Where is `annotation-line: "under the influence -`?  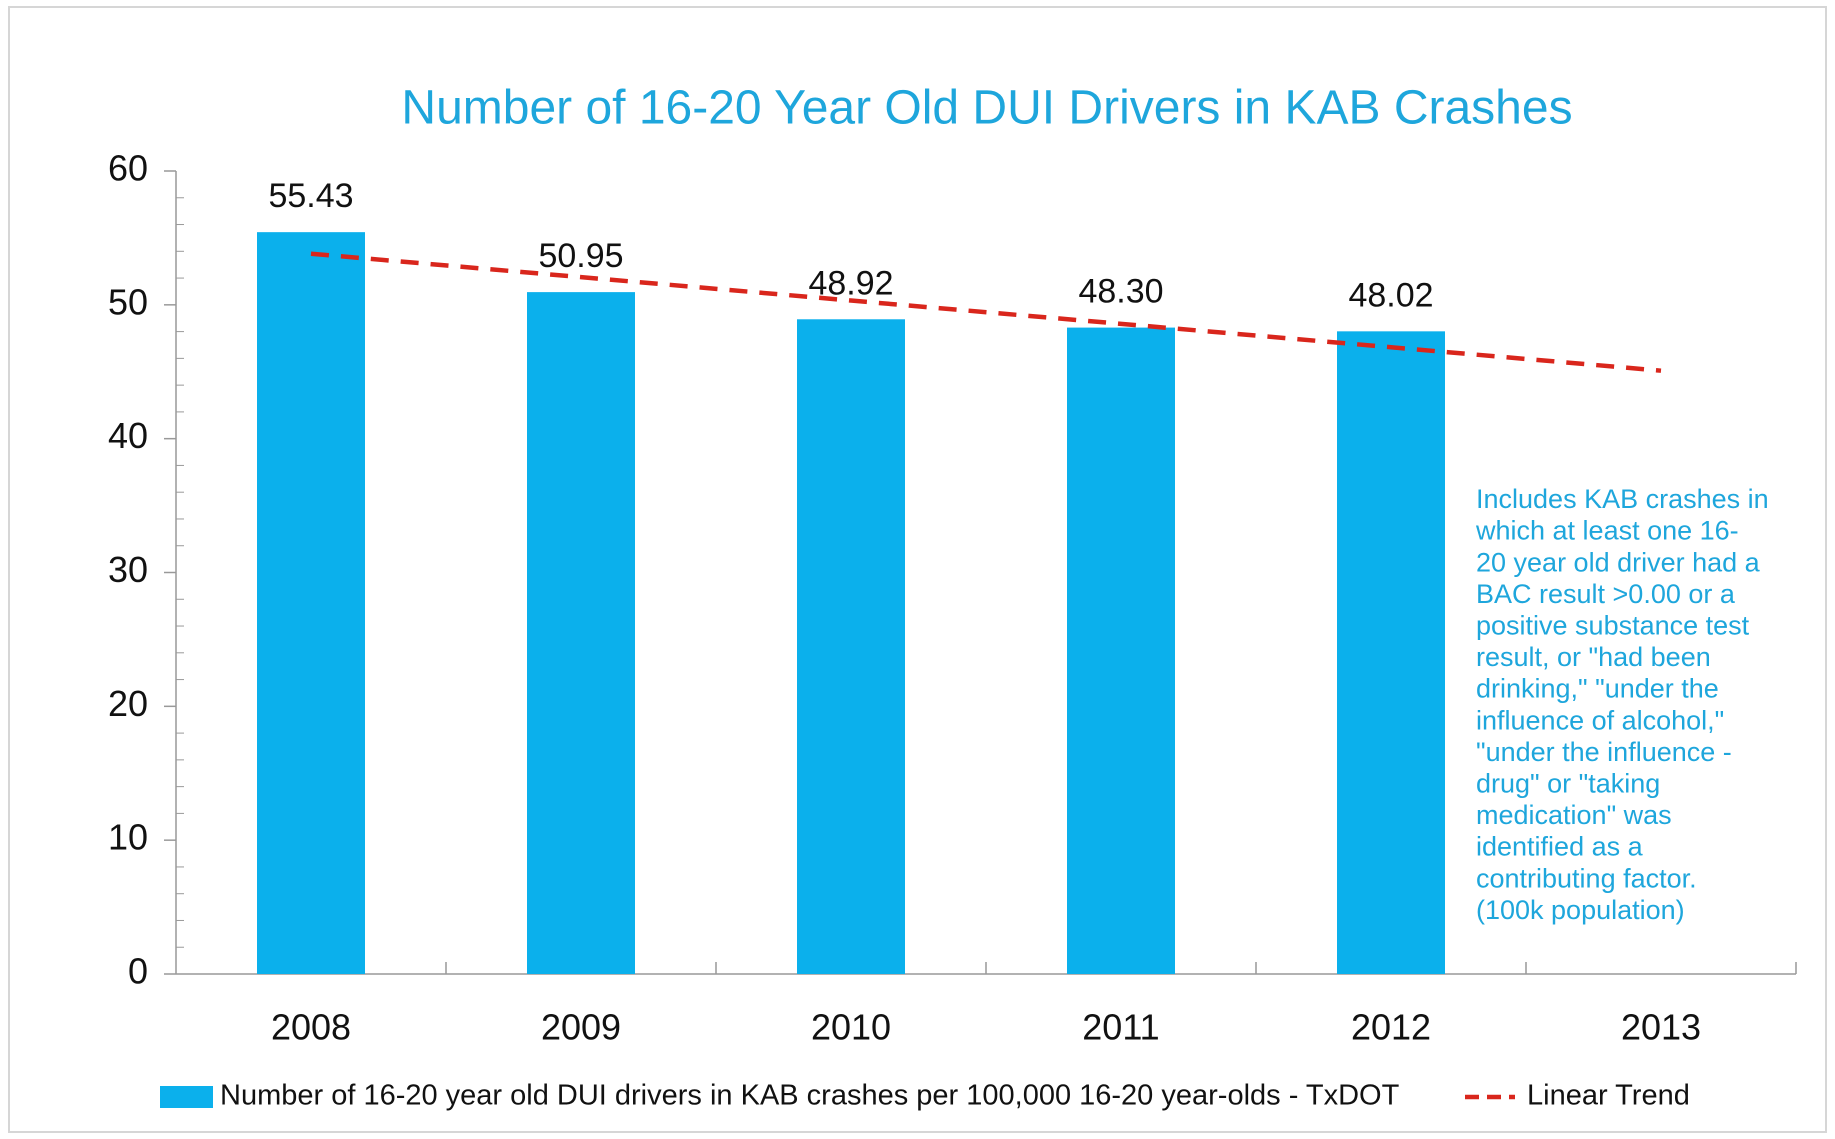
annotation-line: "under the influence - is located at coordinates (1604, 752).